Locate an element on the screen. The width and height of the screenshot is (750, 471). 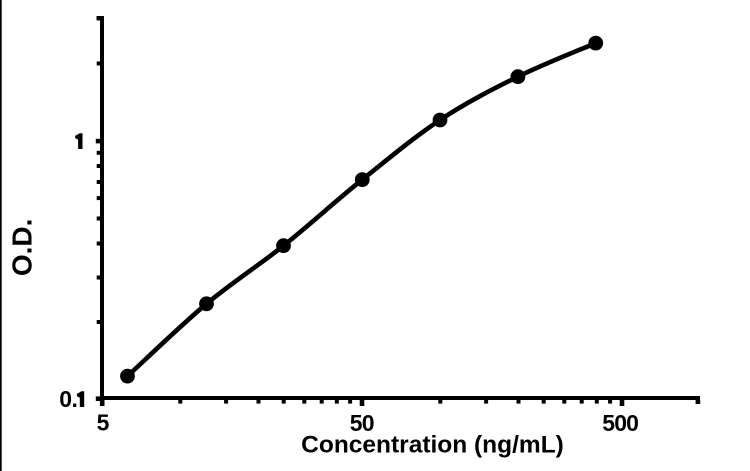
svg-text: 50 is located at coordinates (362, 423).